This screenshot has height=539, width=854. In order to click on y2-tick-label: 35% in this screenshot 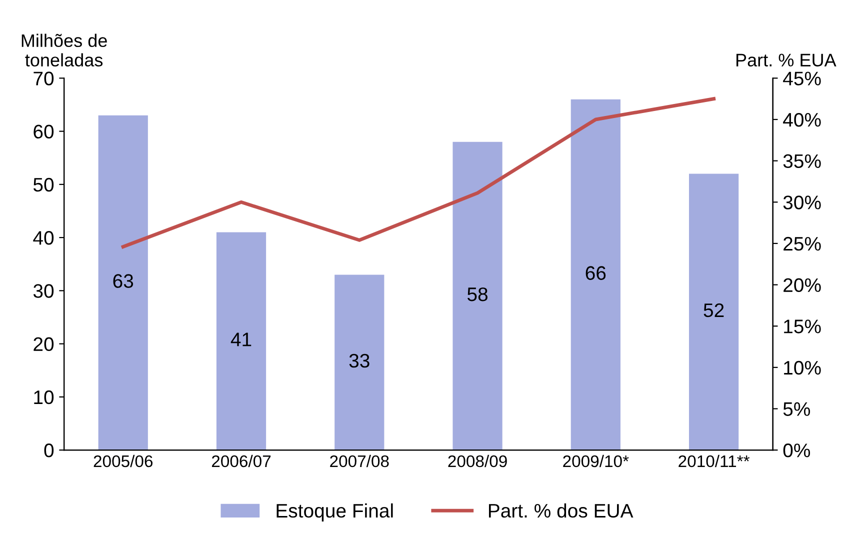, I will do `click(802, 161)`.